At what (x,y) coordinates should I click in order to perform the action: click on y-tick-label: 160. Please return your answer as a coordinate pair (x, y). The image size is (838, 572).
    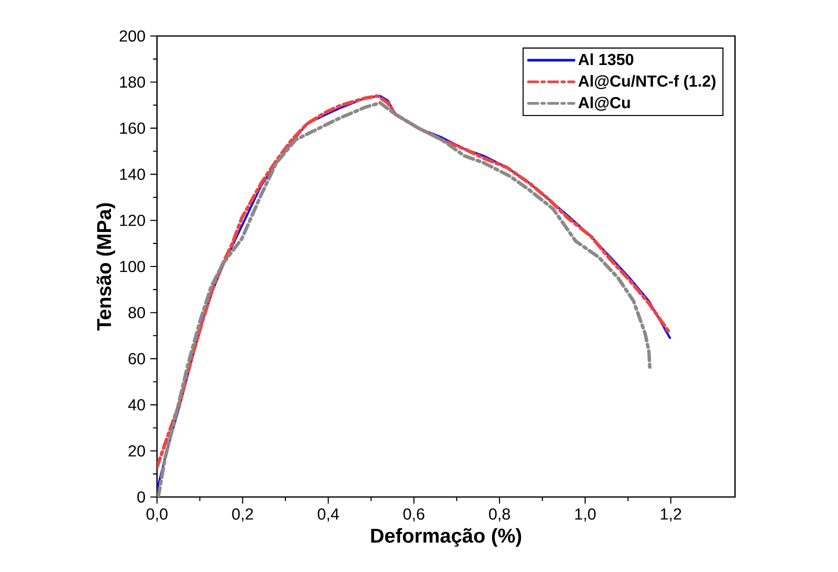
    Looking at the image, I should click on (133, 128).